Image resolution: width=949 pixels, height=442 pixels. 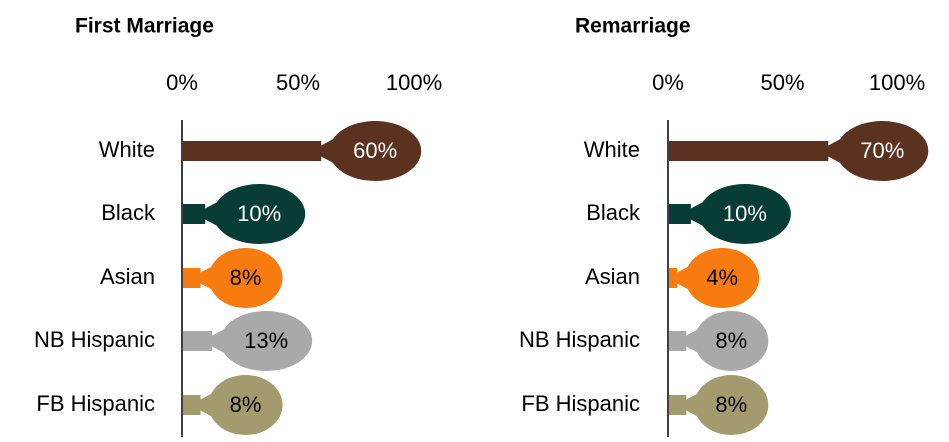 I want to click on value-label: 70%, so click(x=882, y=150).